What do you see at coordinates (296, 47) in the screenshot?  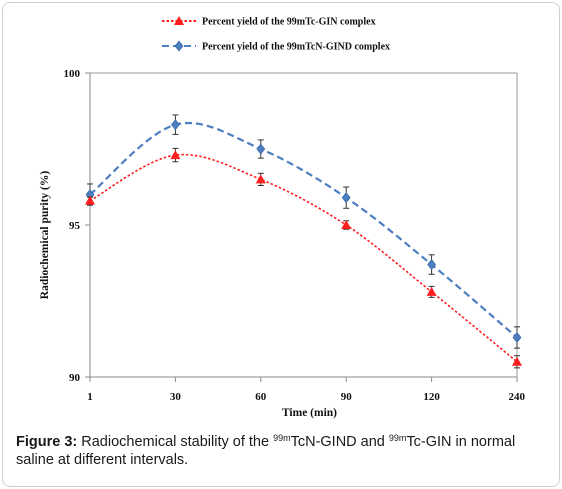 I see `legend-label: Percent yield of the 99mTcN-GIND complex` at bounding box center [296, 47].